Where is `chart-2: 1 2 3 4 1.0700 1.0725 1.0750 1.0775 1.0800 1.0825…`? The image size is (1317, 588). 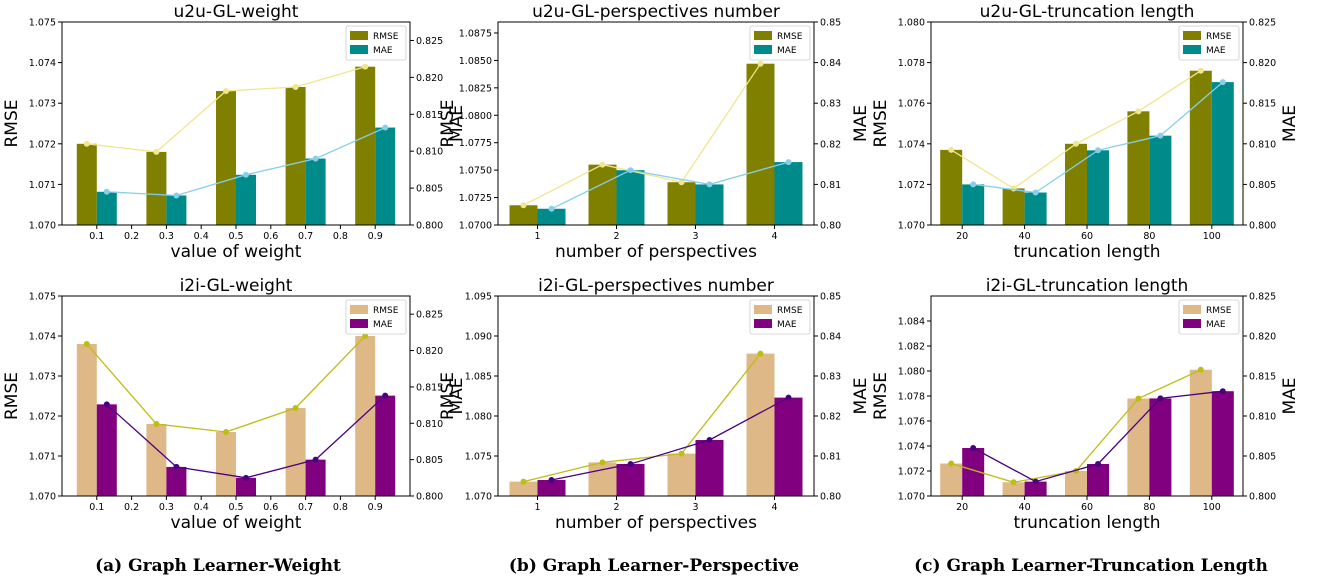 chart-2: 1 2 3 4 1.0700 1.0725 1.0750 1.0775 1.0800 1.0825… is located at coordinates (654, 132).